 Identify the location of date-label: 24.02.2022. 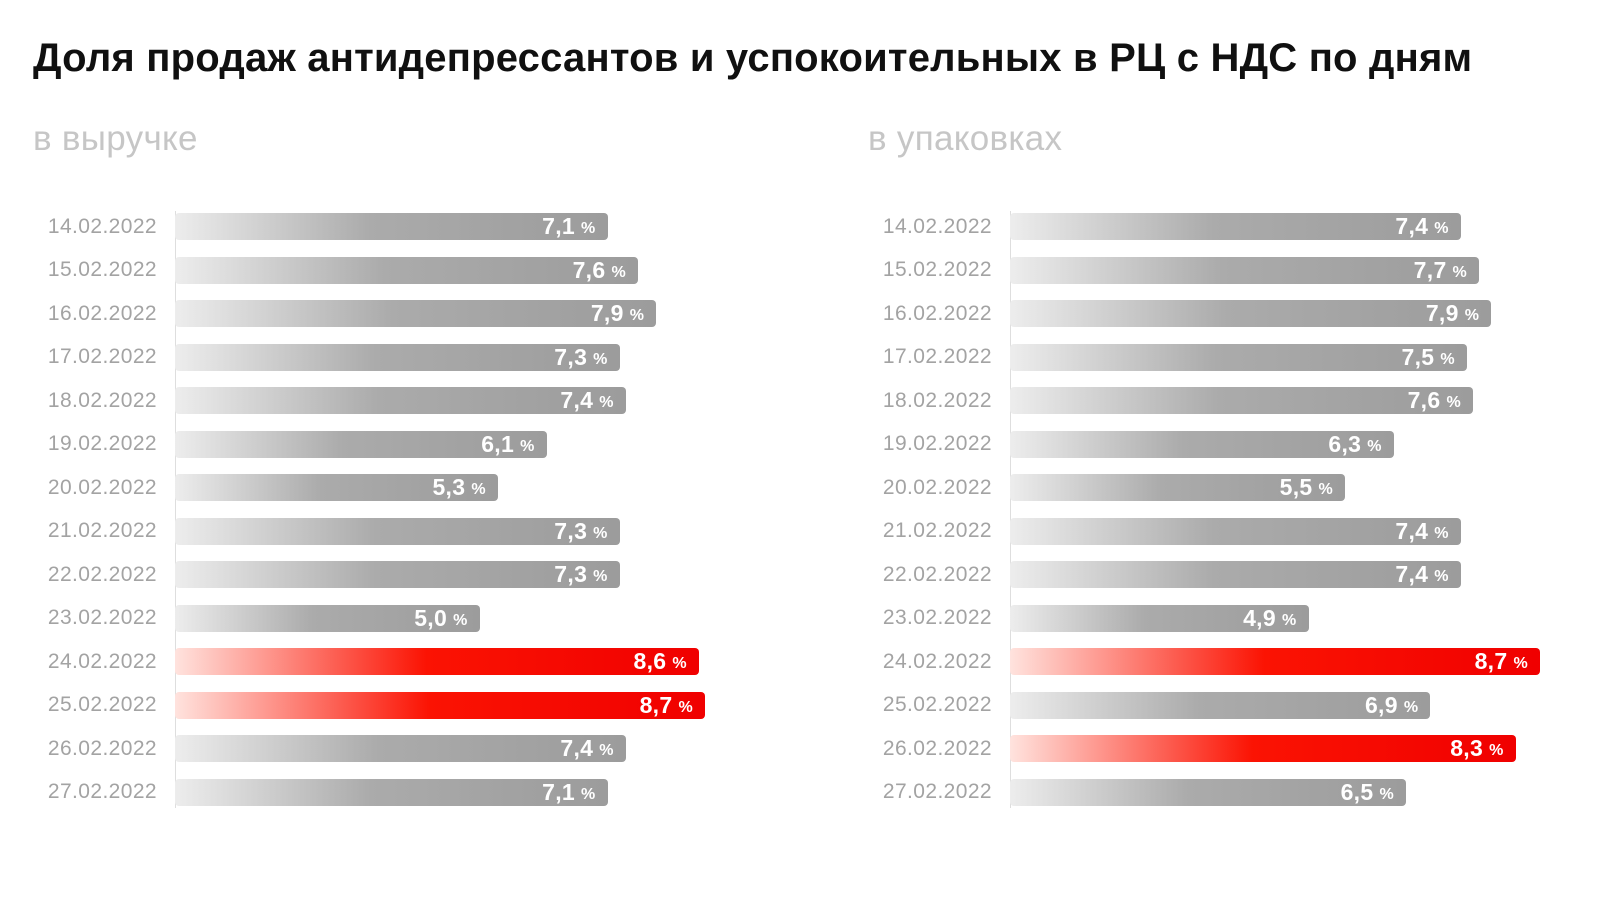
(937, 661).